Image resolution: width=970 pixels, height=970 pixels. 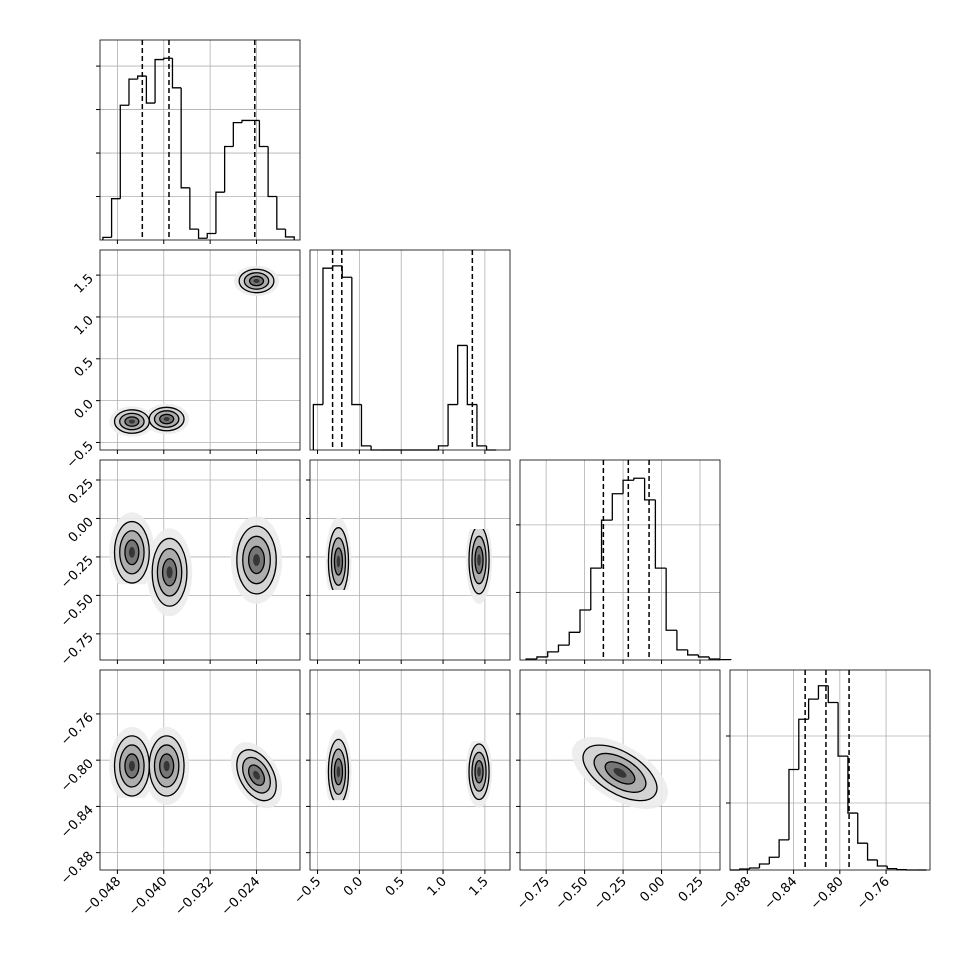 I want to click on x-tick-label: −0.84, so click(x=781, y=893).